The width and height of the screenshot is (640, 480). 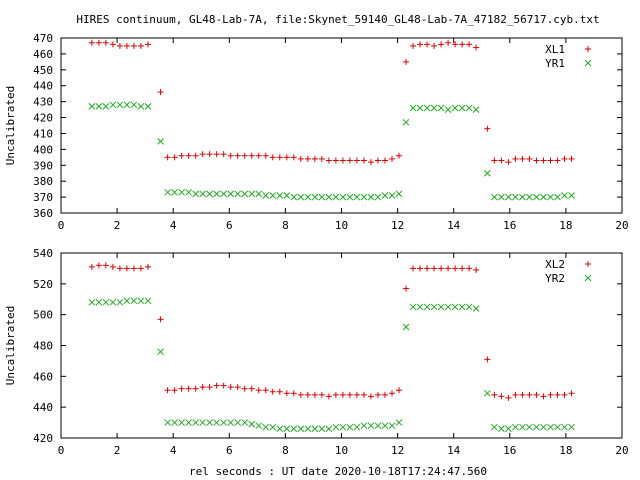 What do you see at coordinates (555, 264) in the screenshot?
I see `legend-label: XL2` at bounding box center [555, 264].